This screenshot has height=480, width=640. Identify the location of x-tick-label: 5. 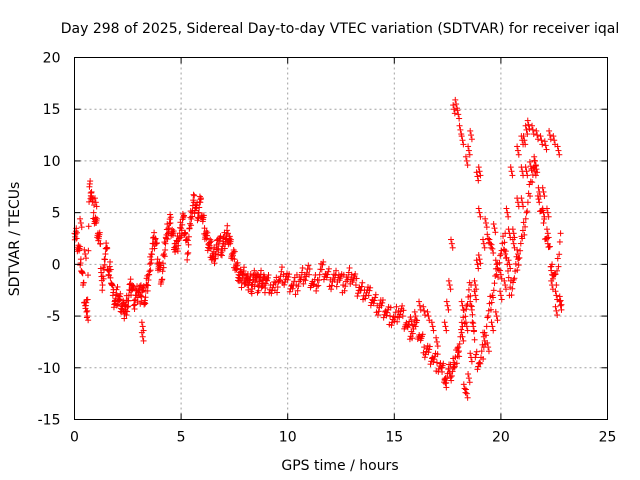
(181, 438).